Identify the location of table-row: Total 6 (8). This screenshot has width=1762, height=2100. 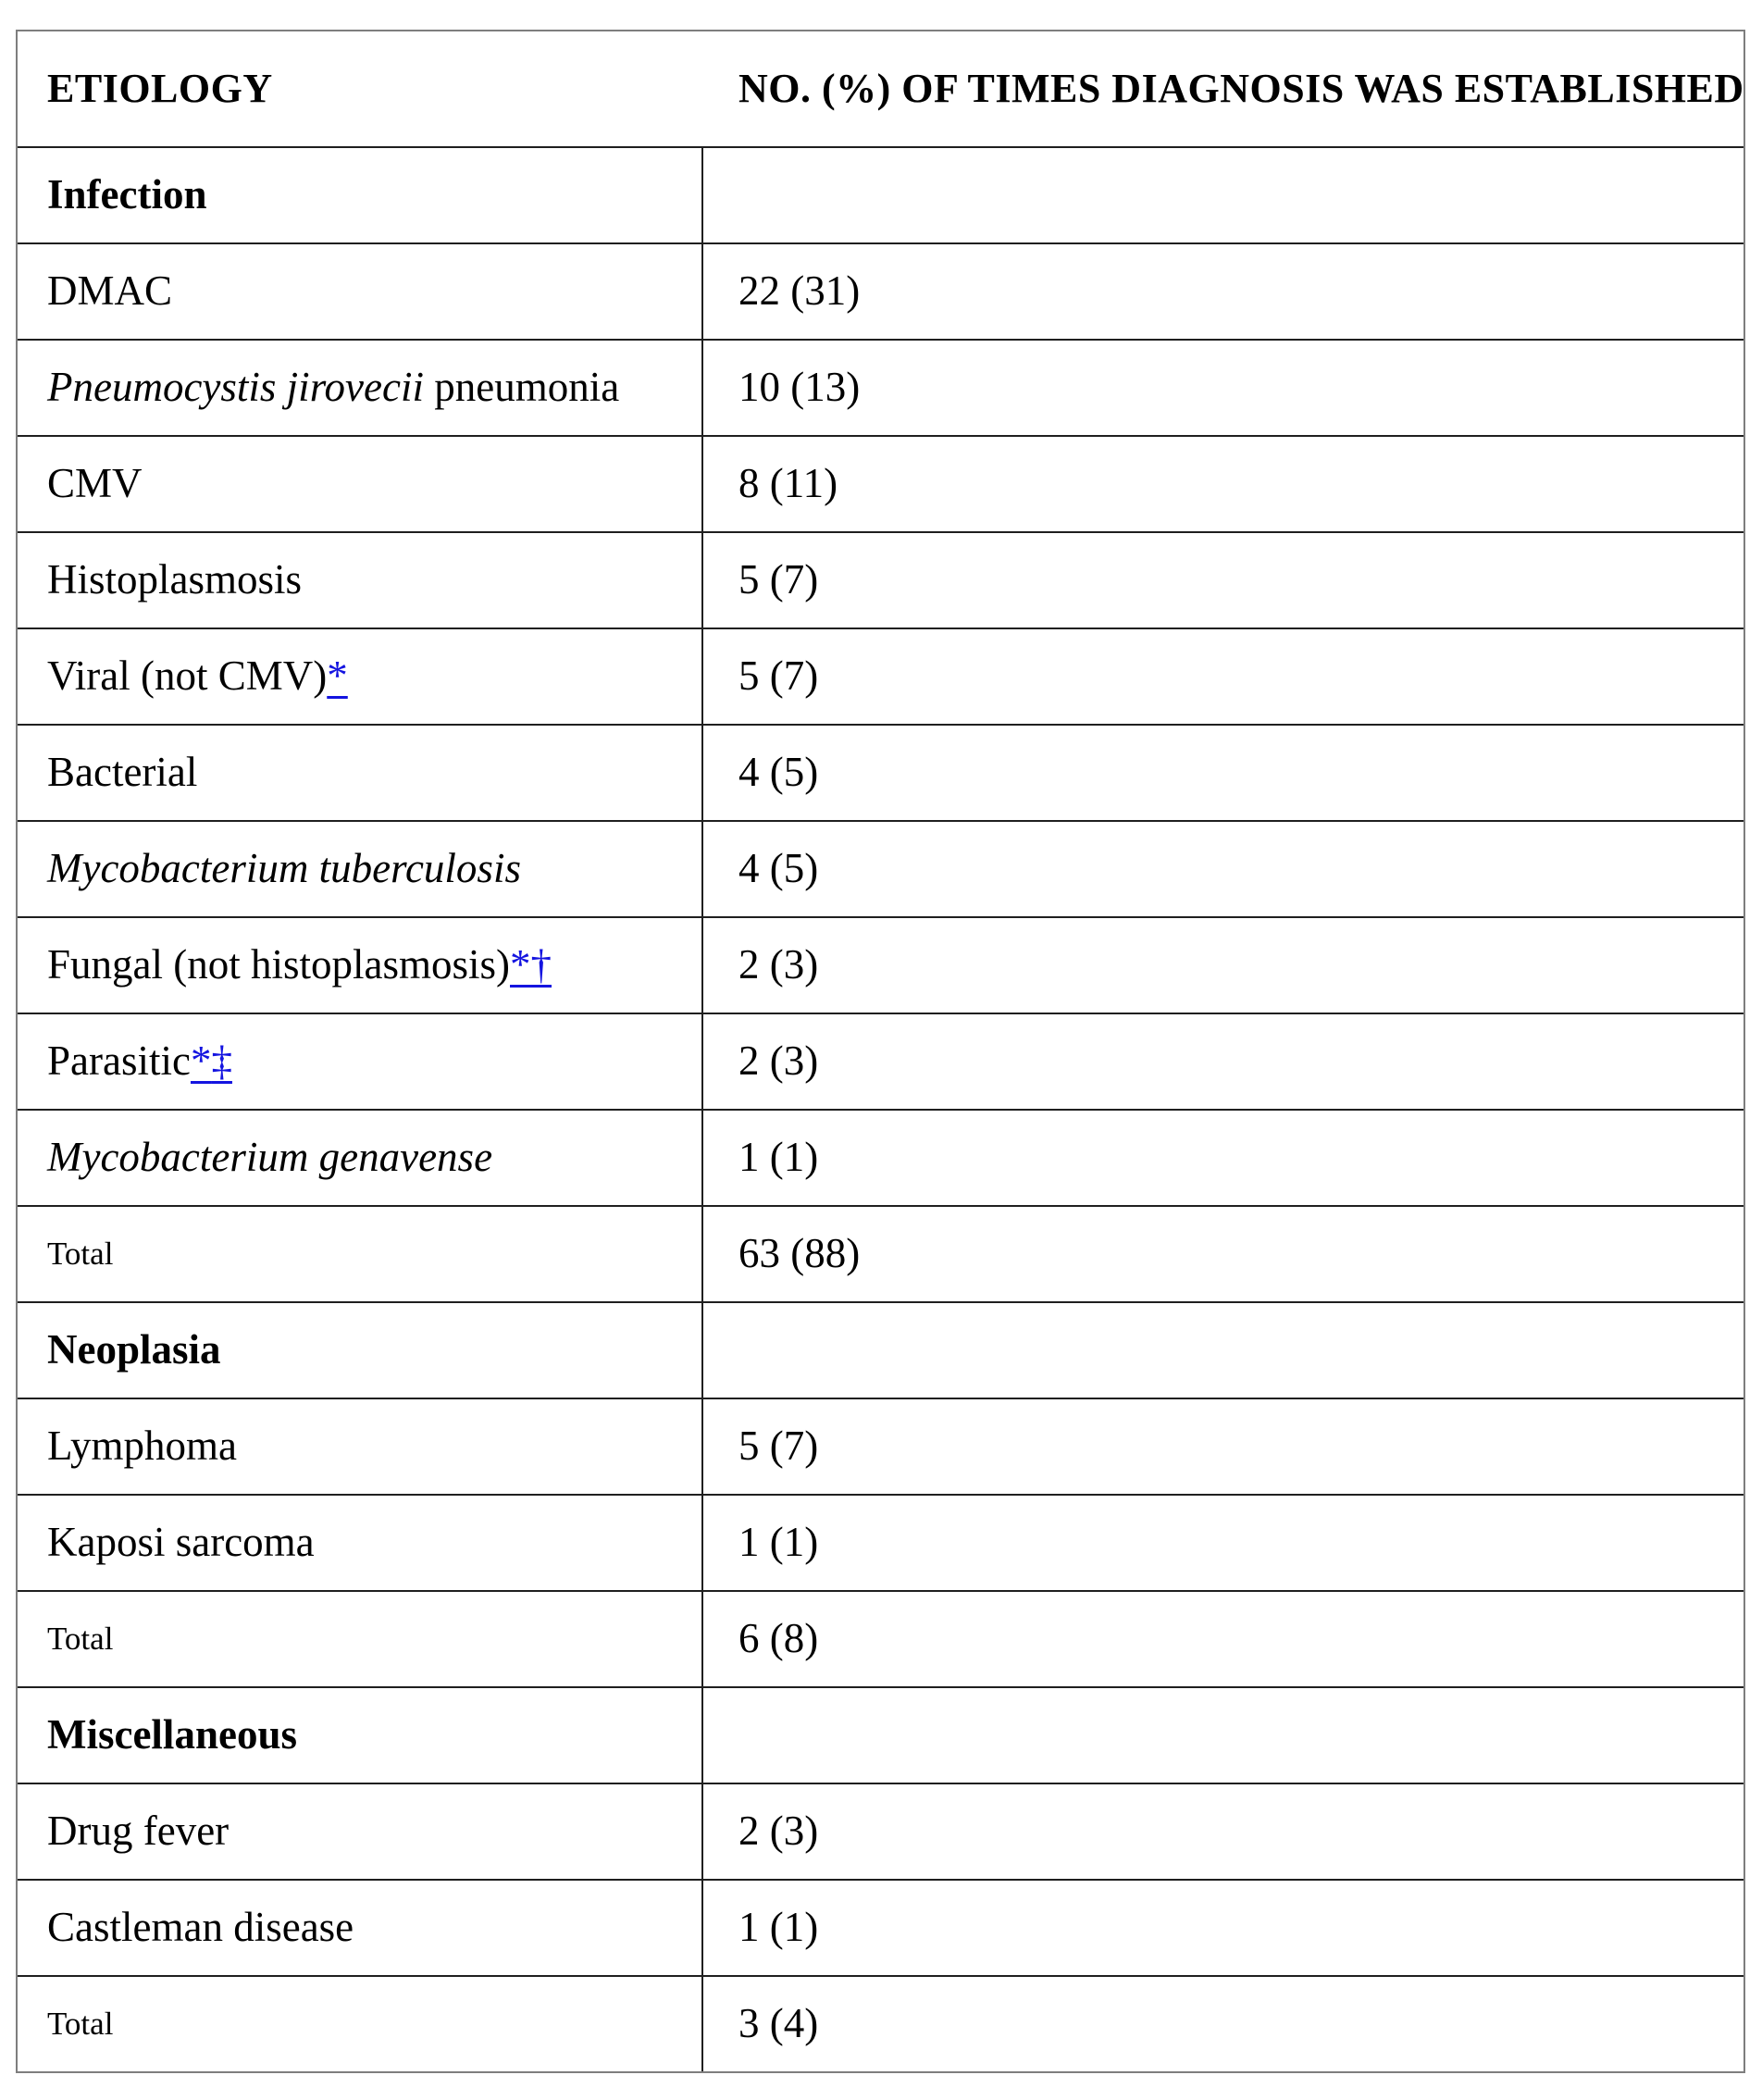
(880, 1638).